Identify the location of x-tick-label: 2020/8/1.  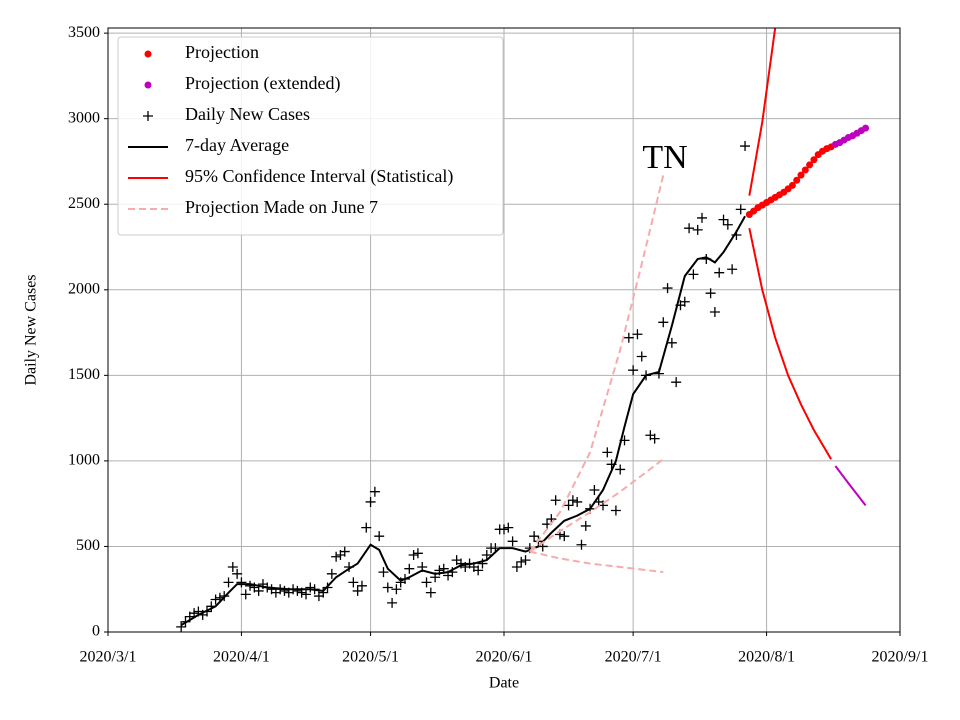
(766, 657).